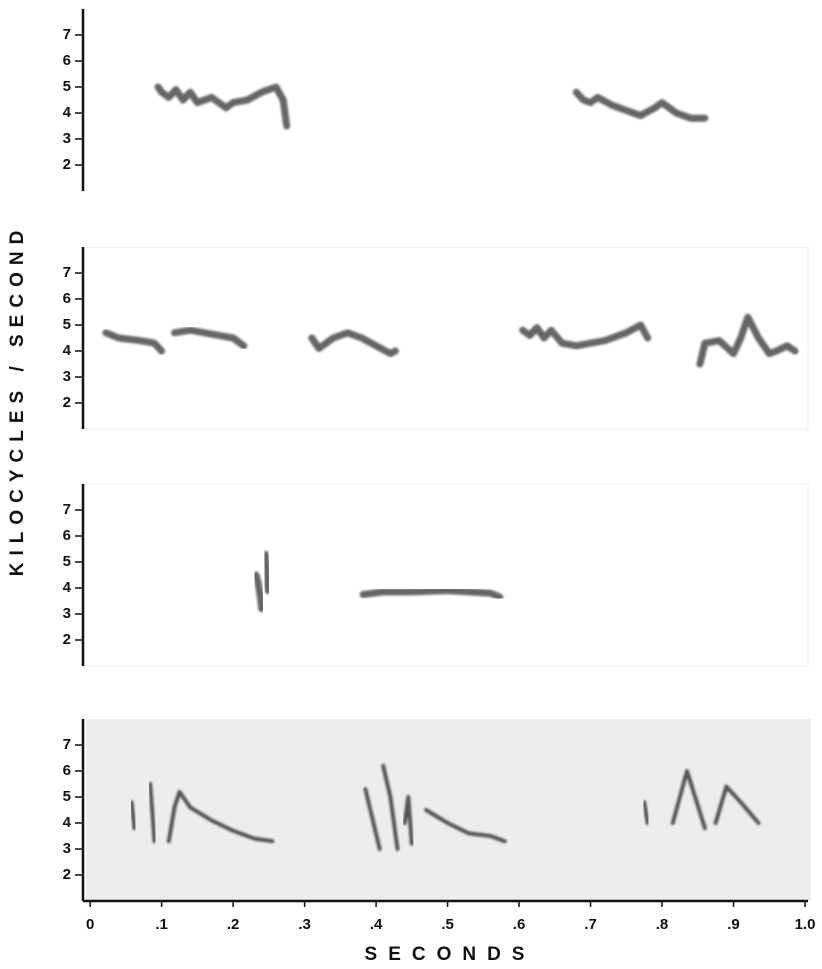 The image size is (822, 969). Describe the element at coordinates (450, 954) in the screenshot. I see `x-axis-label: SECONDS` at that location.